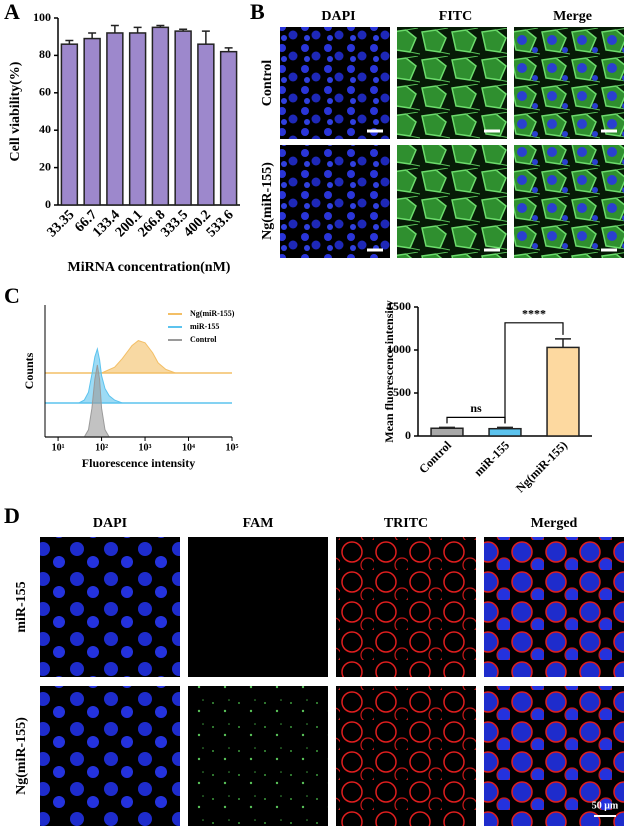 The width and height of the screenshot is (627, 828). What do you see at coordinates (138, 463) in the screenshot?
I see `x-axis-label: Fluorescence intensity` at bounding box center [138, 463].